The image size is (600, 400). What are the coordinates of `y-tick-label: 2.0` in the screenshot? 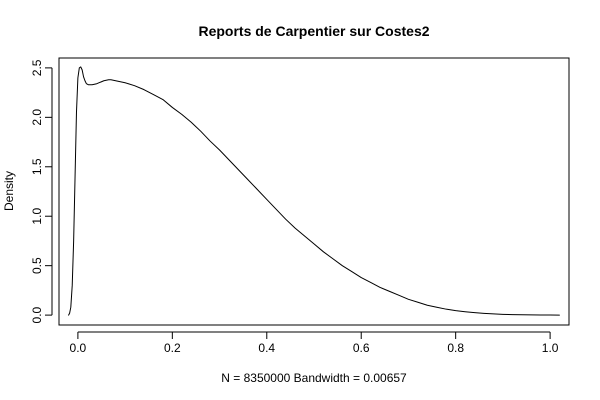 It's located at (37, 117).